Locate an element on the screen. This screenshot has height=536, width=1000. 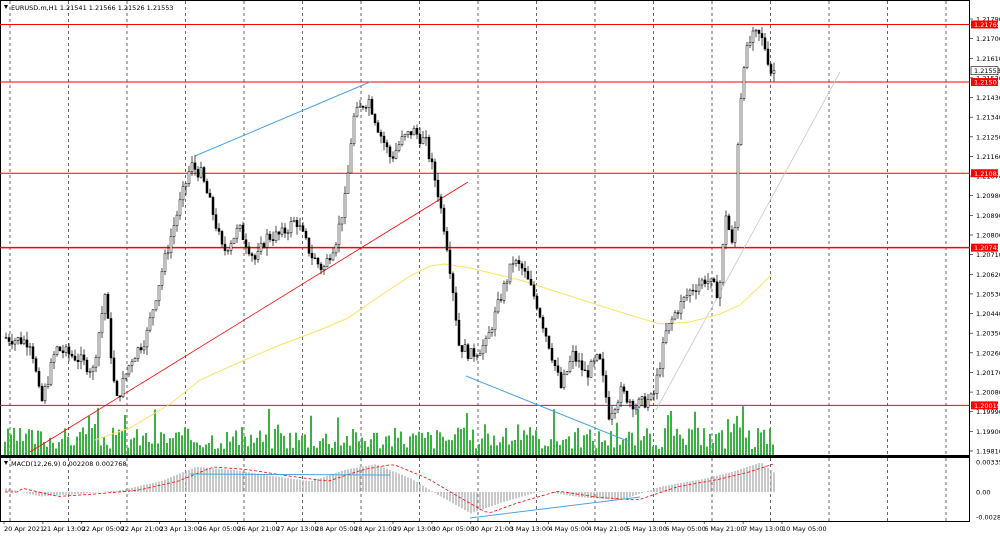
macd-collapse-arrow-icon is located at coordinates (6, 463).